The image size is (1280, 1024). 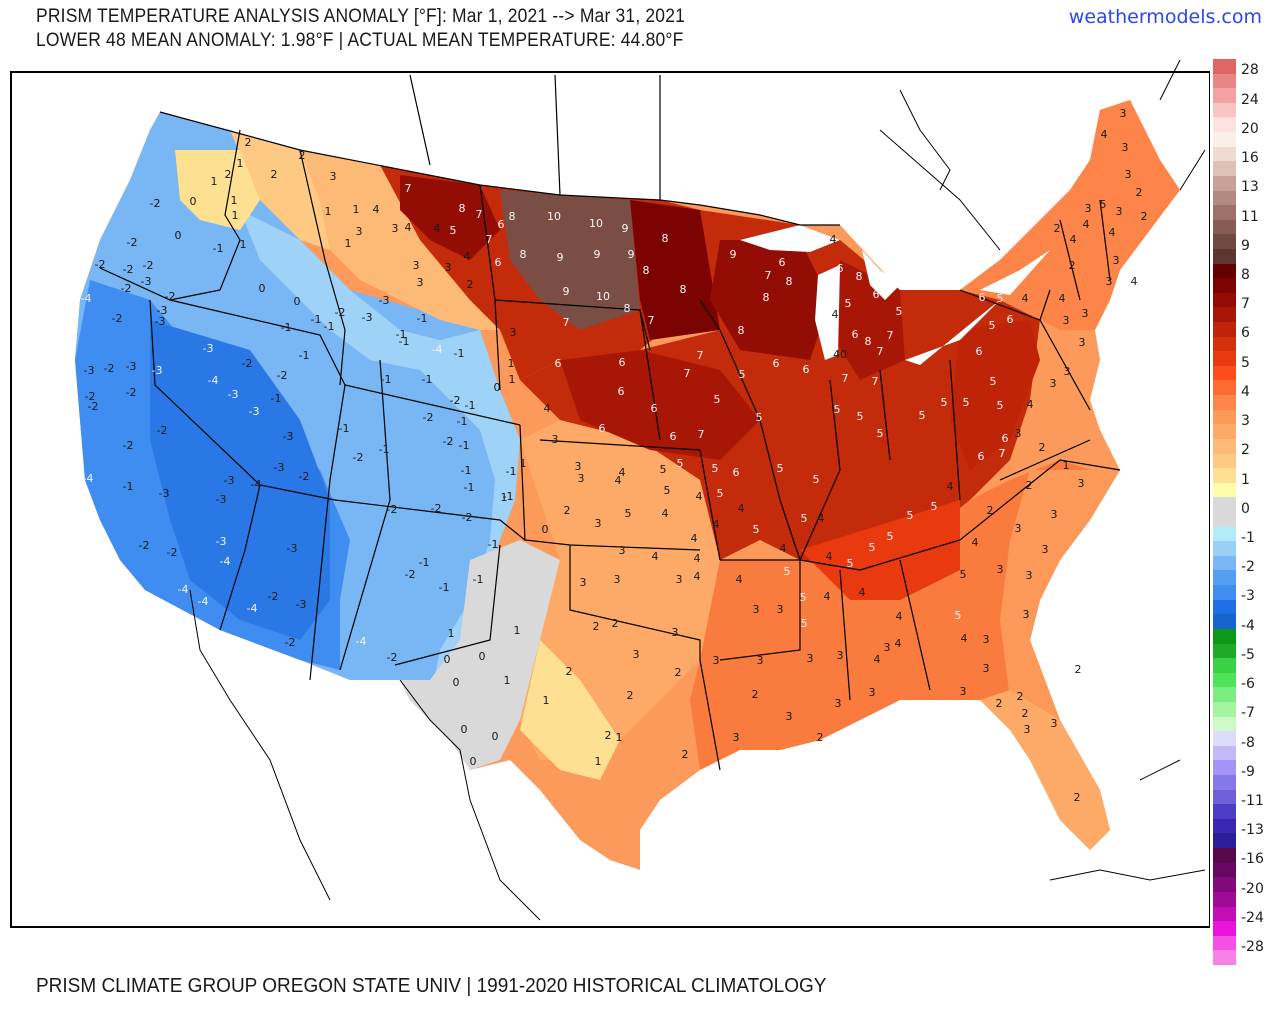 I want to click on legend-label: 20, so click(x=1250, y=128).